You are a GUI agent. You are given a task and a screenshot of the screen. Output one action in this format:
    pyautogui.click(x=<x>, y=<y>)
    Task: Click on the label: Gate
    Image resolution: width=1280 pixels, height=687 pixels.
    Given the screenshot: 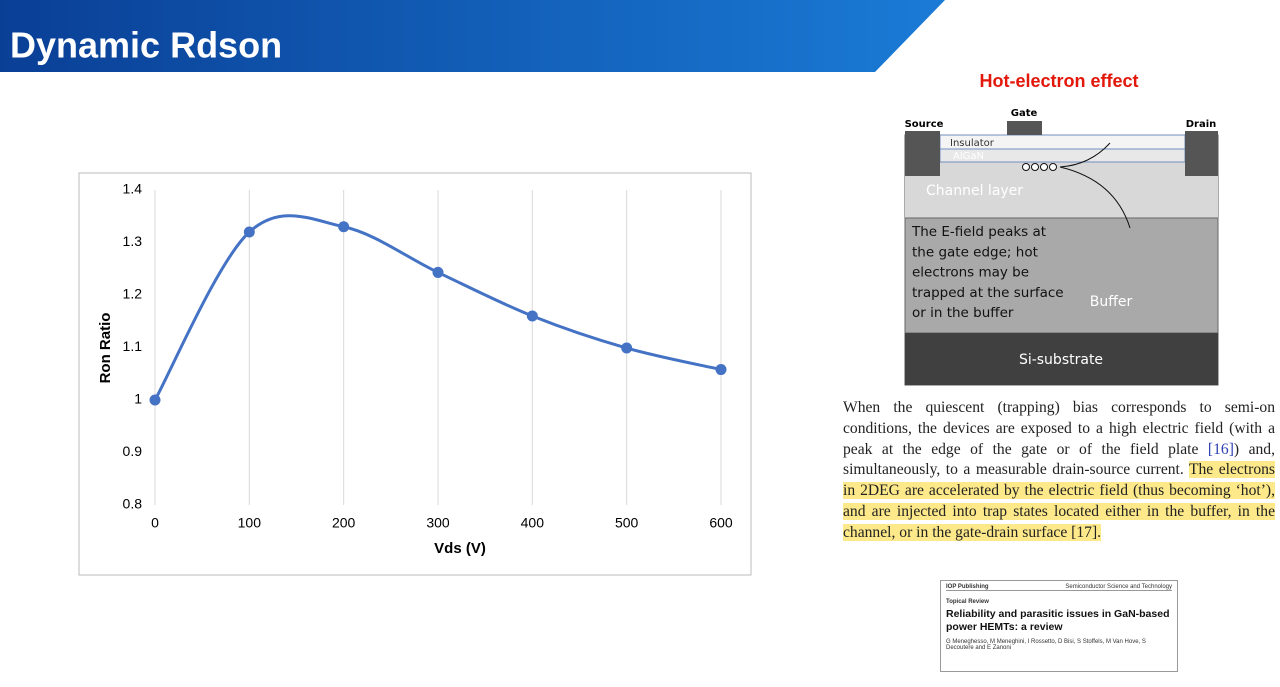 What is the action you would take?
    pyautogui.click(x=1024, y=113)
    